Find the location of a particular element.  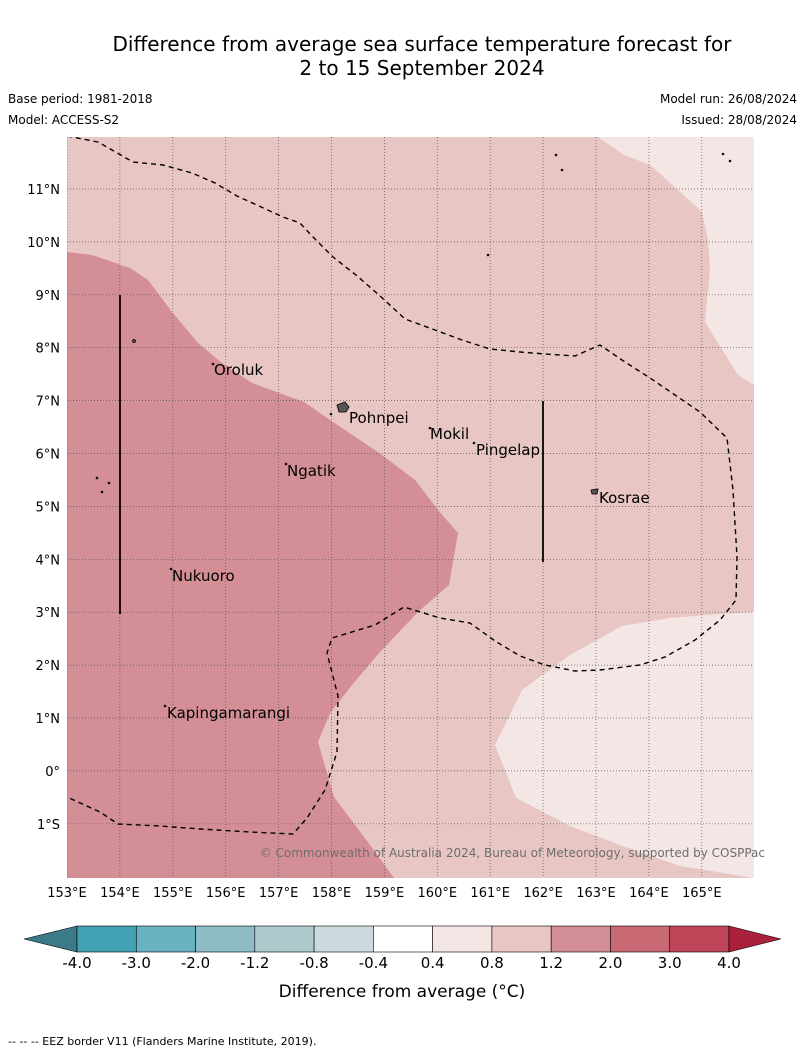

latitude-tick-label: 11°N is located at coordinates (43, 190).